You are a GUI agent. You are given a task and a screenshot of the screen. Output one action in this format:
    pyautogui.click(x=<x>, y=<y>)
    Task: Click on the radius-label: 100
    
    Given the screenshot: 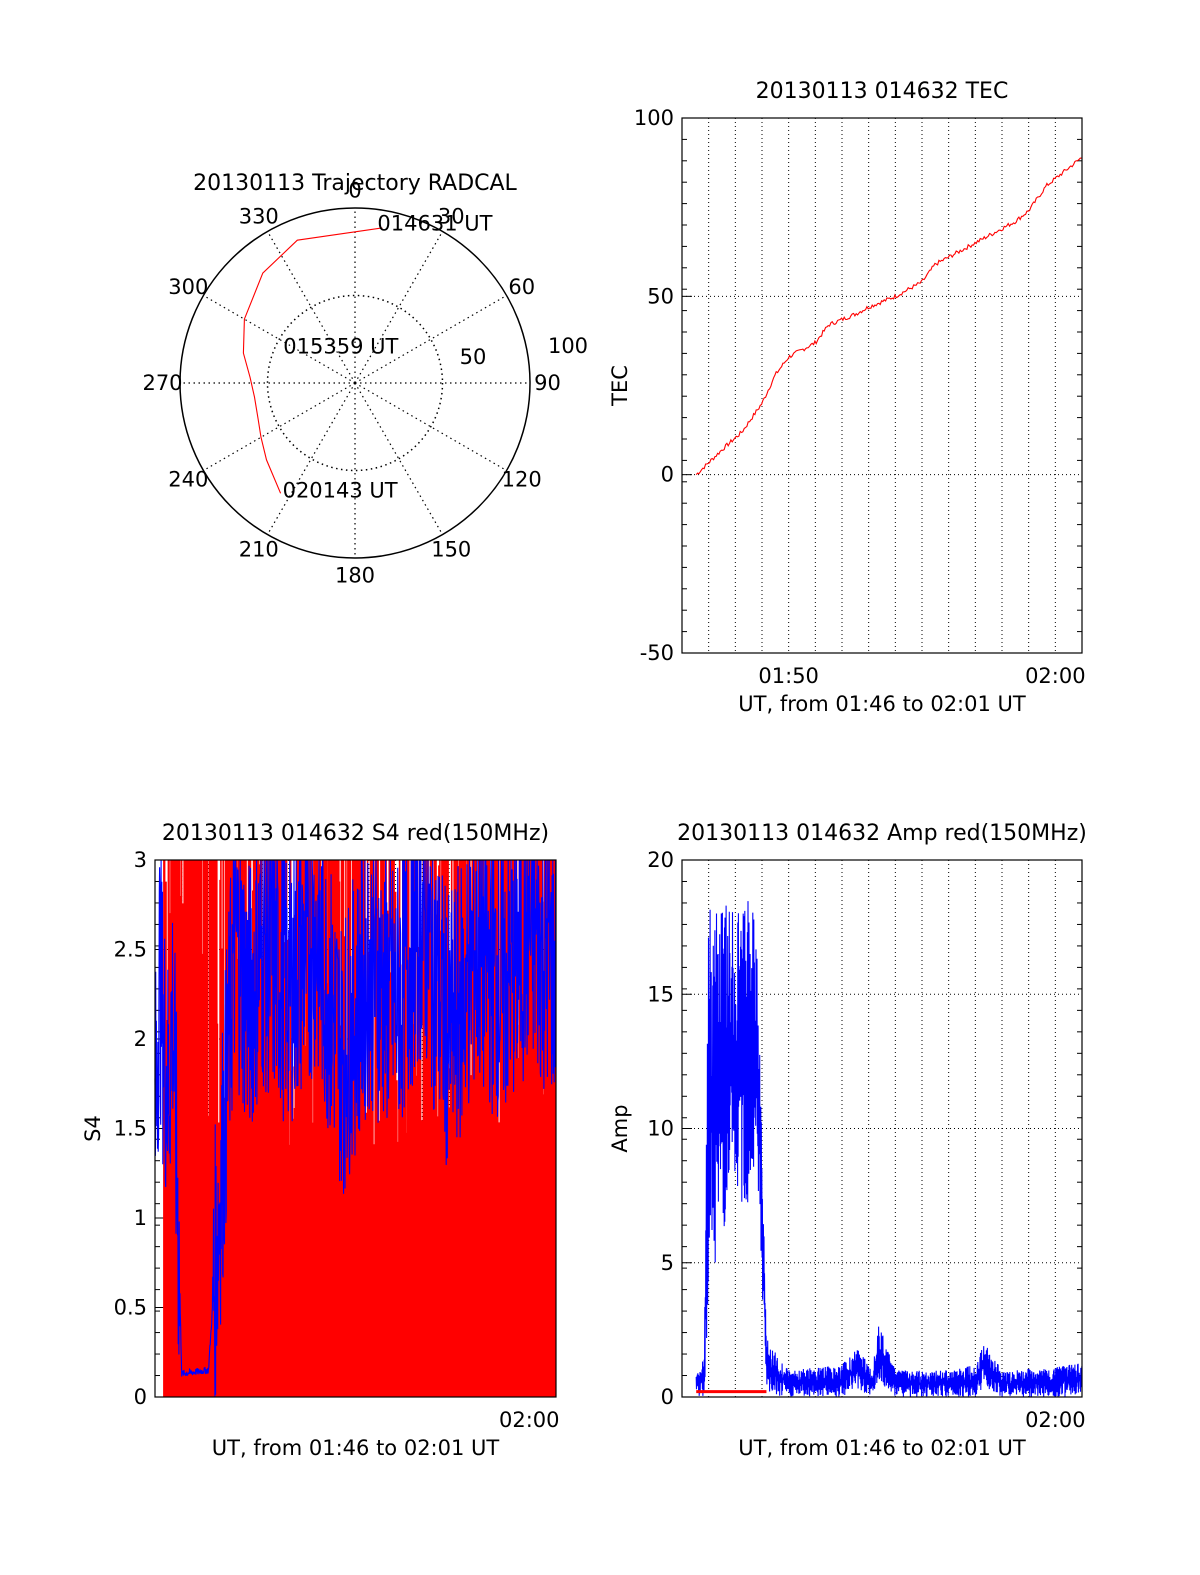 What is the action you would take?
    pyautogui.click(x=568, y=346)
    